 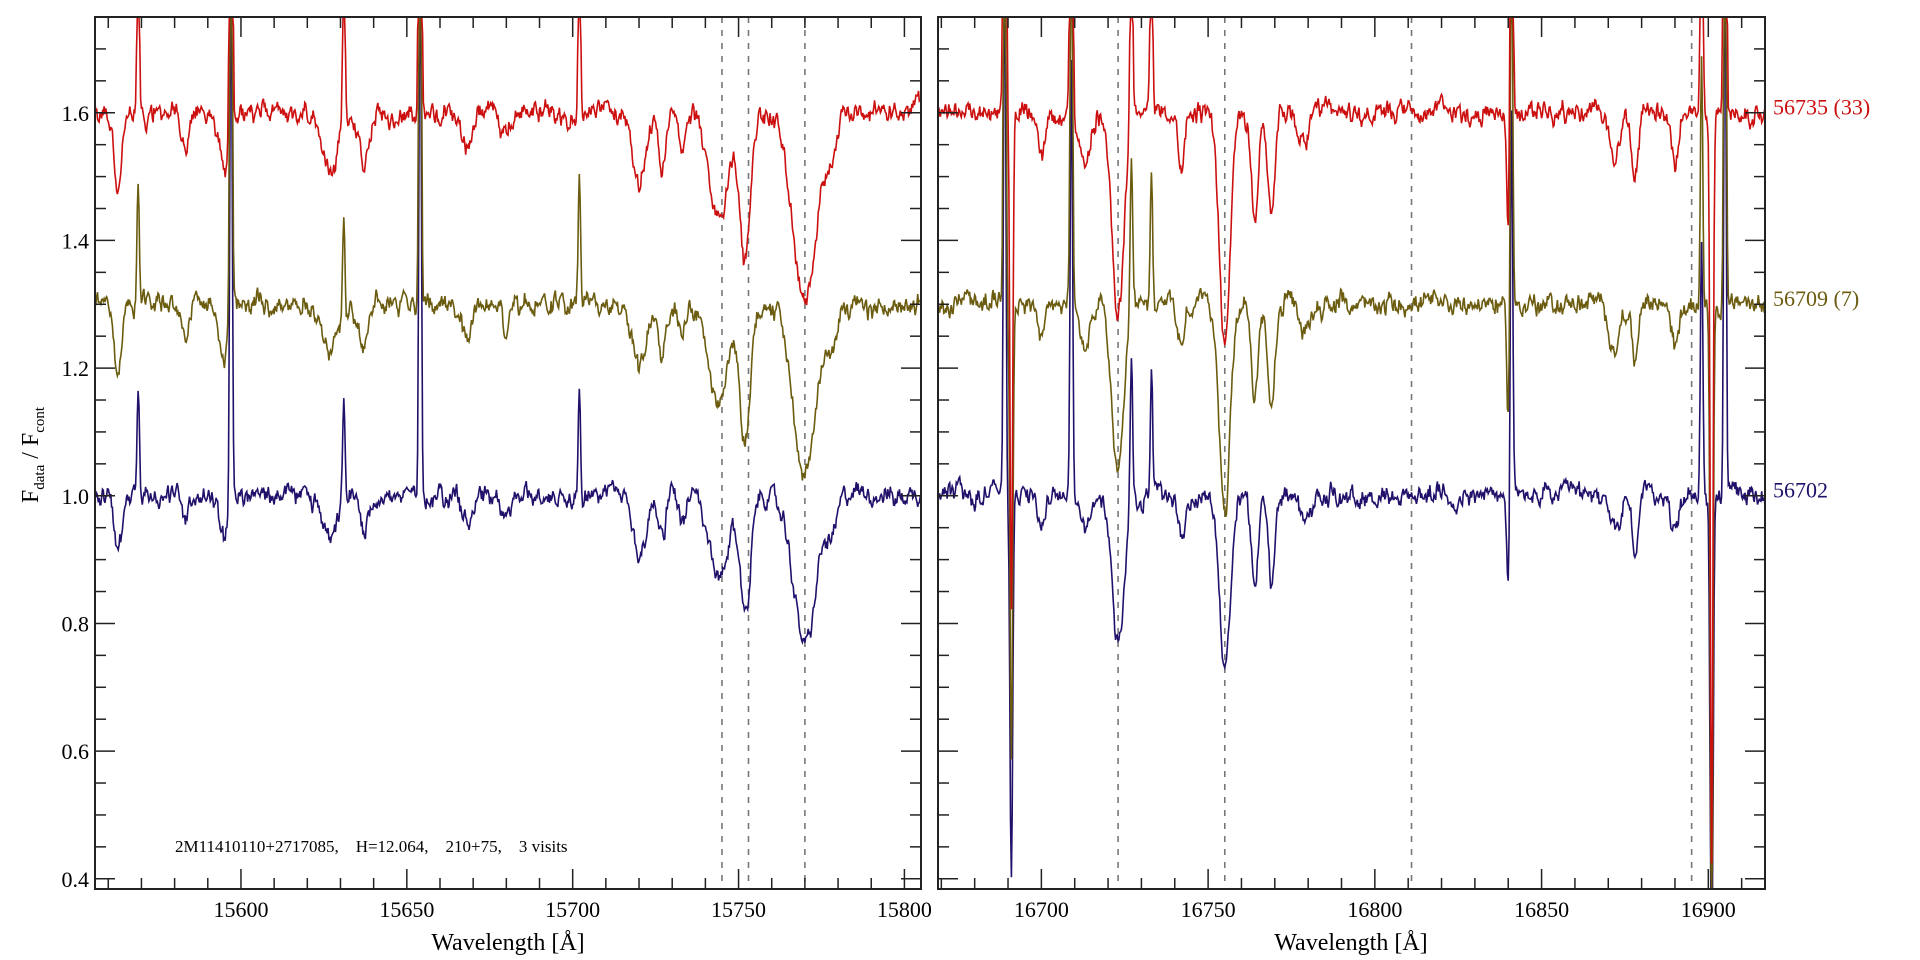 I want to click on x-tick-label: 15600, so click(x=240, y=909).